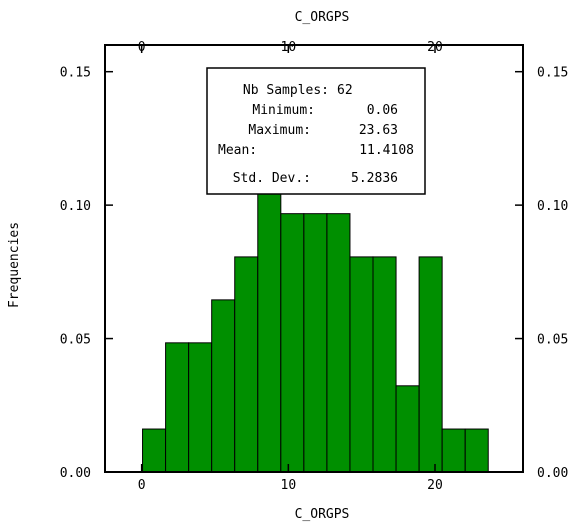  What do you see at coordinates (322, 514) in the screenshot?
I see `x-axis-label: C_ORGPS` at bounding box center [322, 514].